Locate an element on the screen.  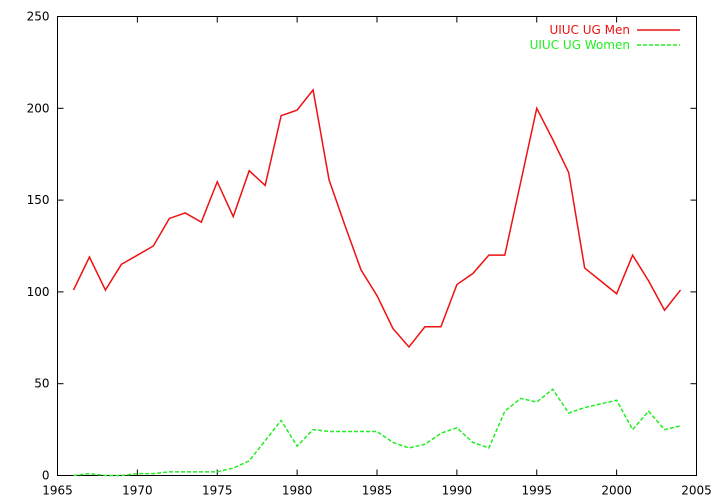
series-line-women is located at coordinates (377, 432).